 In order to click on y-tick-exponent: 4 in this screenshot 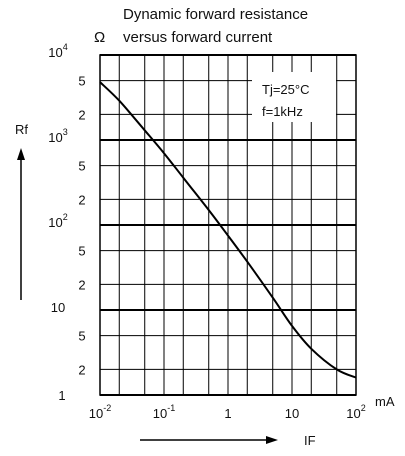, I will do `click(65, 47)`.